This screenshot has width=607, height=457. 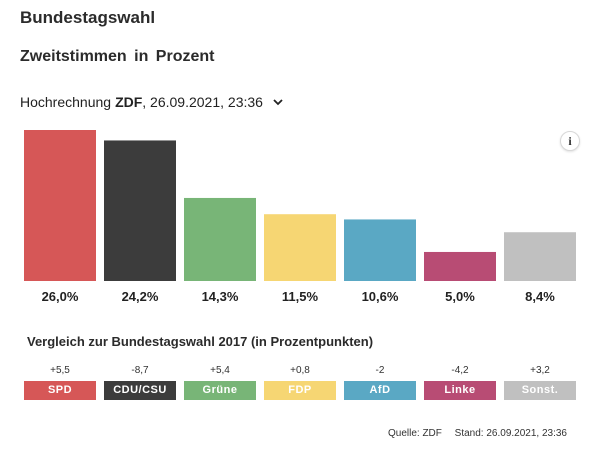 I want to click on bar-cdu-csu, so click(x=140, y=210).